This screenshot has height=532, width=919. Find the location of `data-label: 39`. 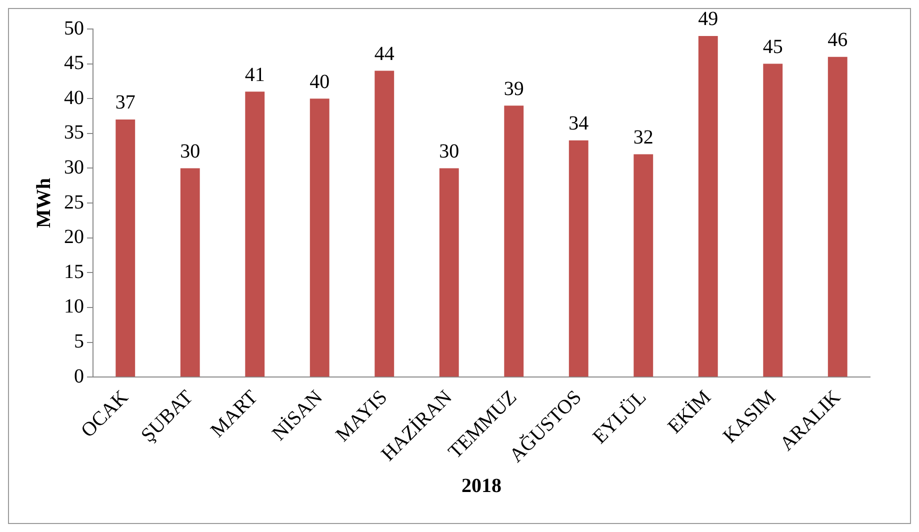

data-label: 39 is located at coordinates (514, 89).